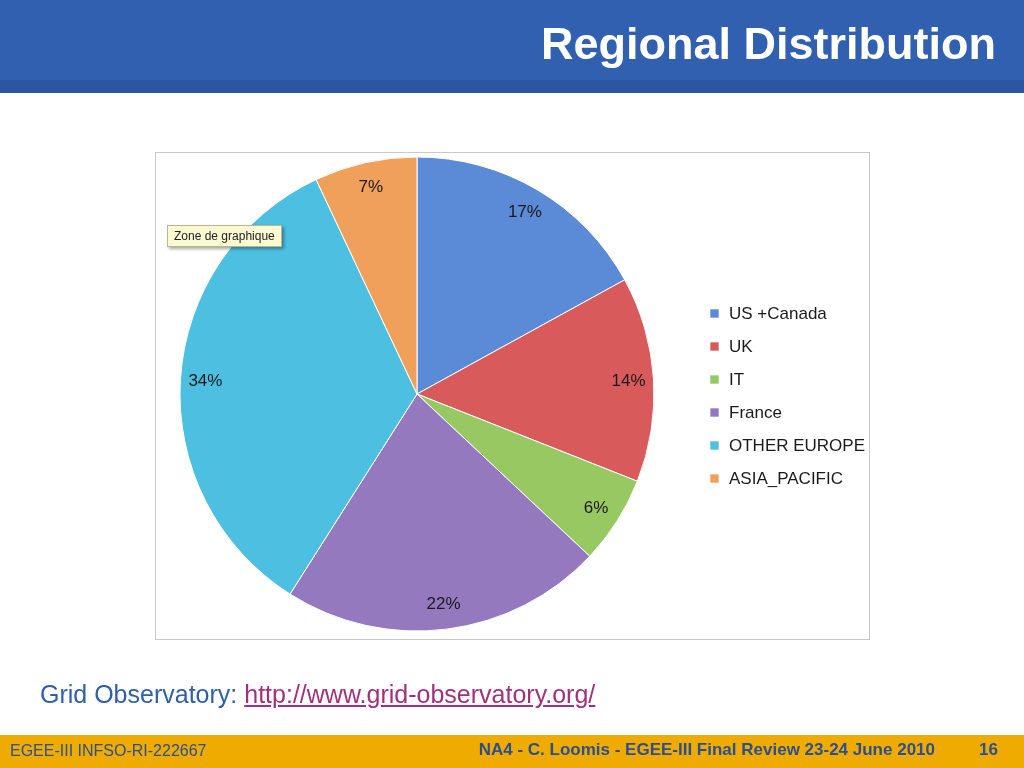 This screenshot has width=1024, height=768. I want to click on data-label: 14%, so click(628, 380).